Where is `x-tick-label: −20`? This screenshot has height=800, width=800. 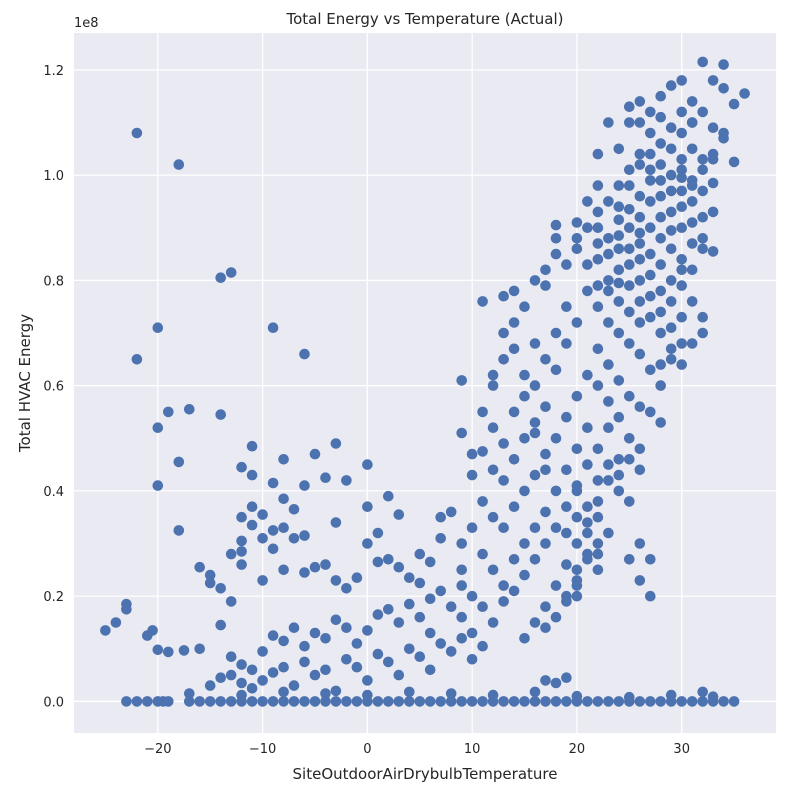
x-tick-label: −20 is located at coordinates (157, 749).